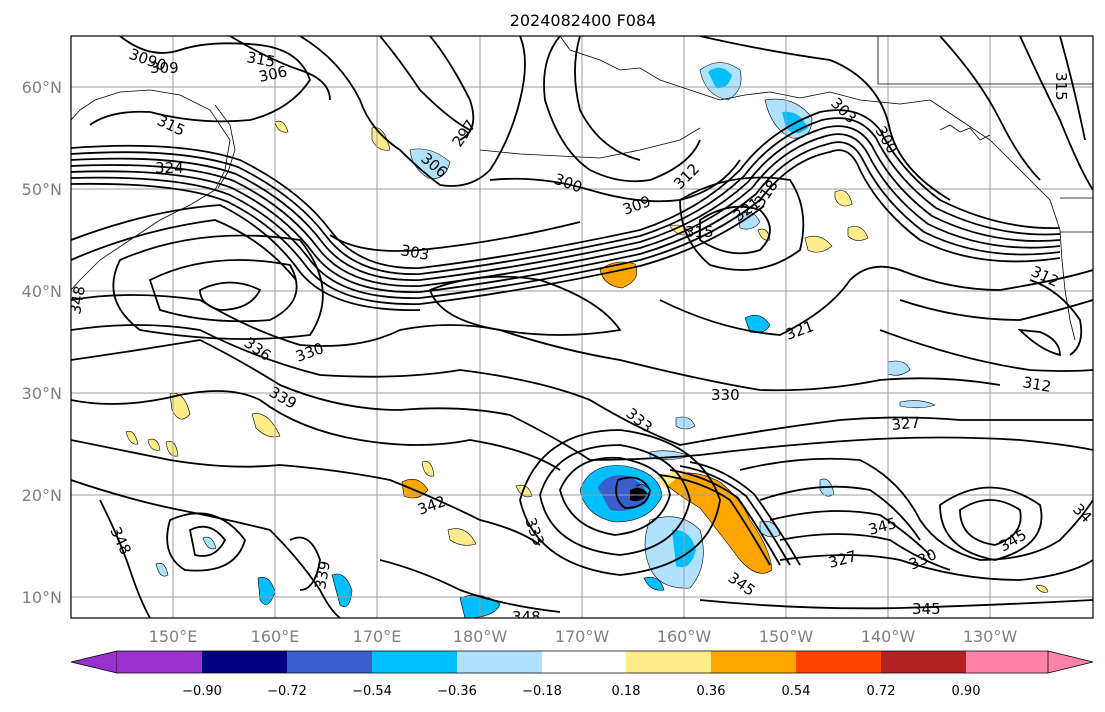 The image size is (1105, 712). What do you see at coordinates (372, 691) in the screenshot?
I see `colorbar-label: −0.54` at bounding box center [372, 691].